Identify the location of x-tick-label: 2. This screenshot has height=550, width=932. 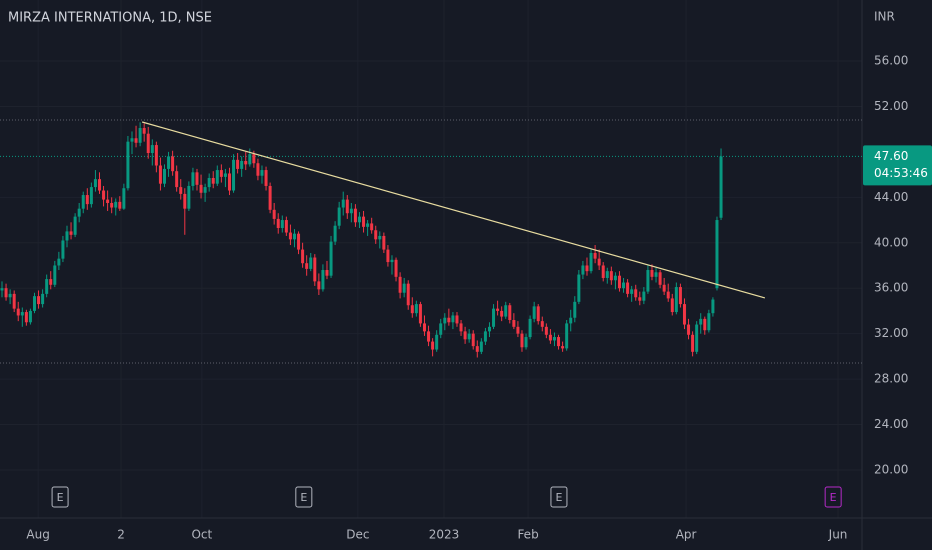
(121, 535).